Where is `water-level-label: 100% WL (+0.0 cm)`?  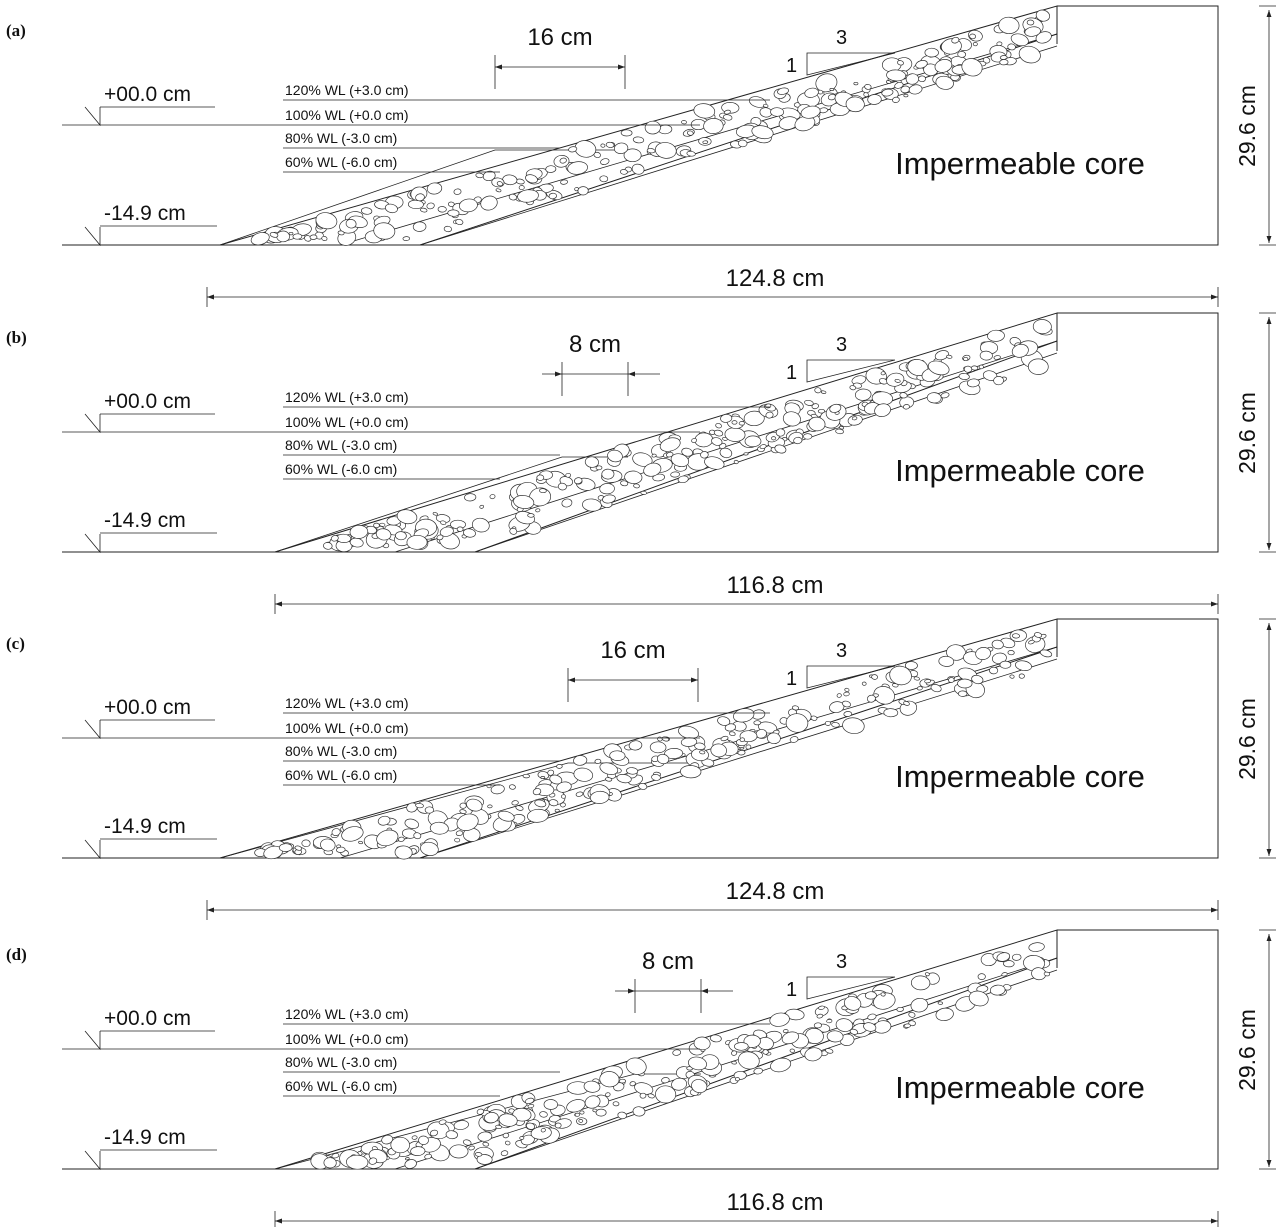
water-level-label: 100% WL (+0.0 cm) is located at coordinates (347, 115).